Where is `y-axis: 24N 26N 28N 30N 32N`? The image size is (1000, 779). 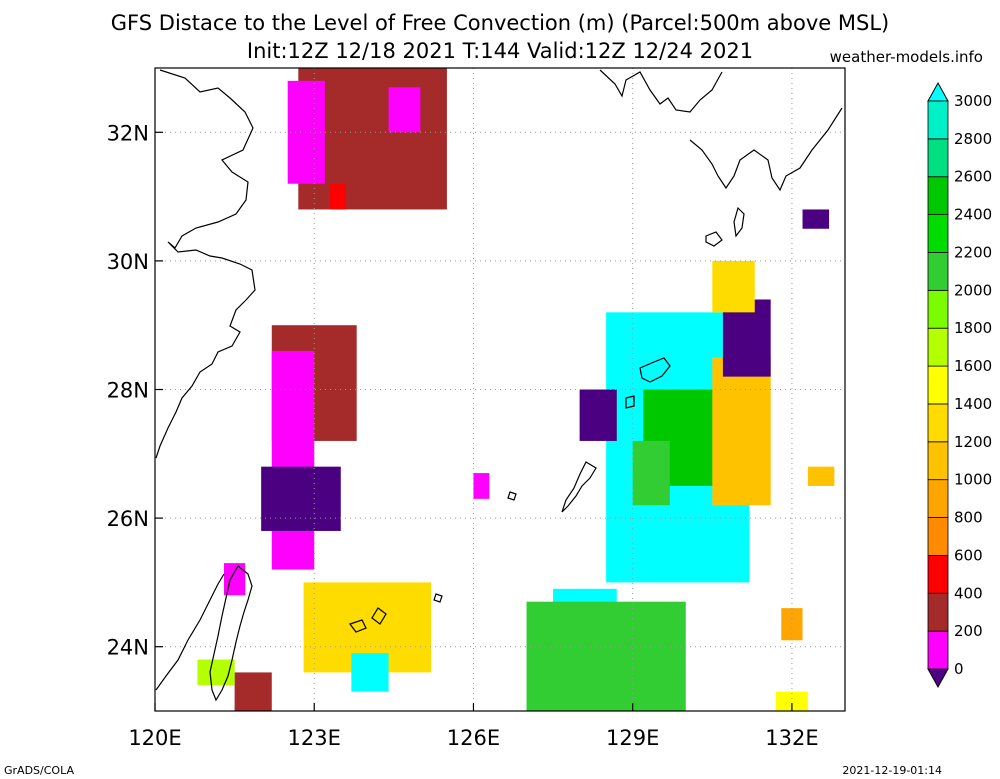 y-axis: 24N 26N 28N 30N 32N is located at coordinates (135, 390).